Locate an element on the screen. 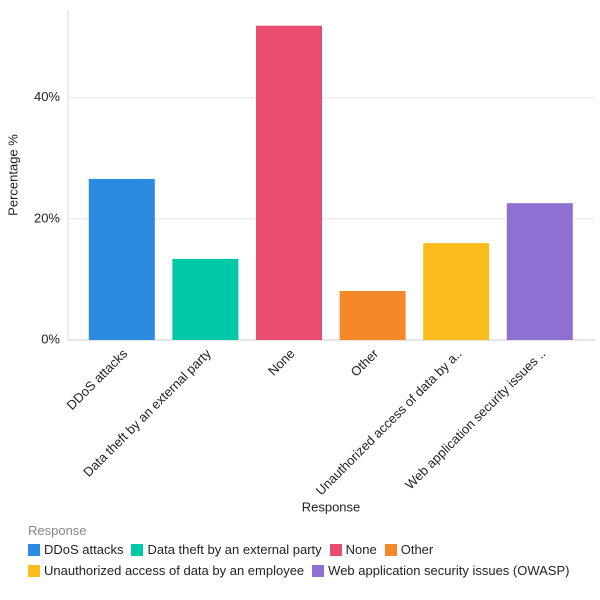 This screenshot has width=600, height=600. legend-item: Web application security issues (OWASP) is located at coordinates (440, 570).